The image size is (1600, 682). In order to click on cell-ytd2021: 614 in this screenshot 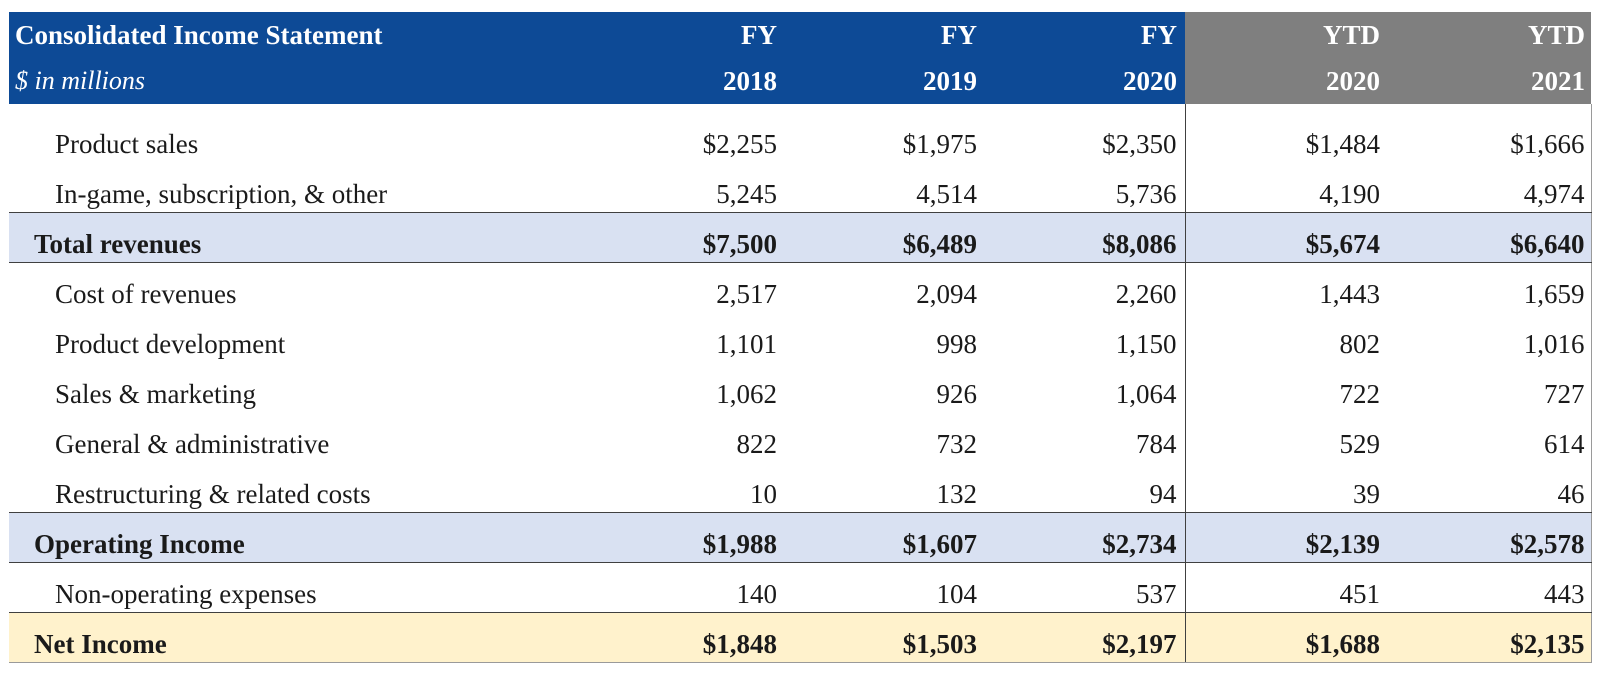, I will do `click(1490, 437)`.